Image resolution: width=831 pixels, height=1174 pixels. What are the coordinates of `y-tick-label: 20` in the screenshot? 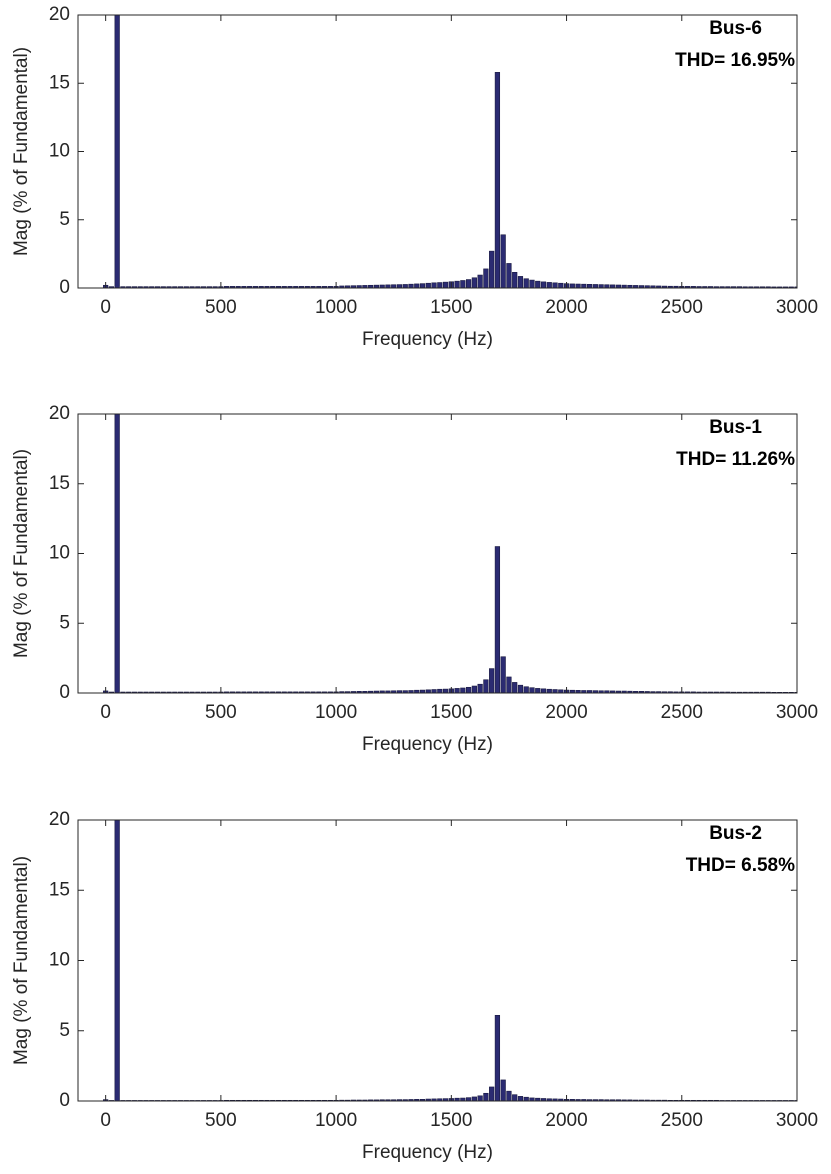 It's located at (59, 14).